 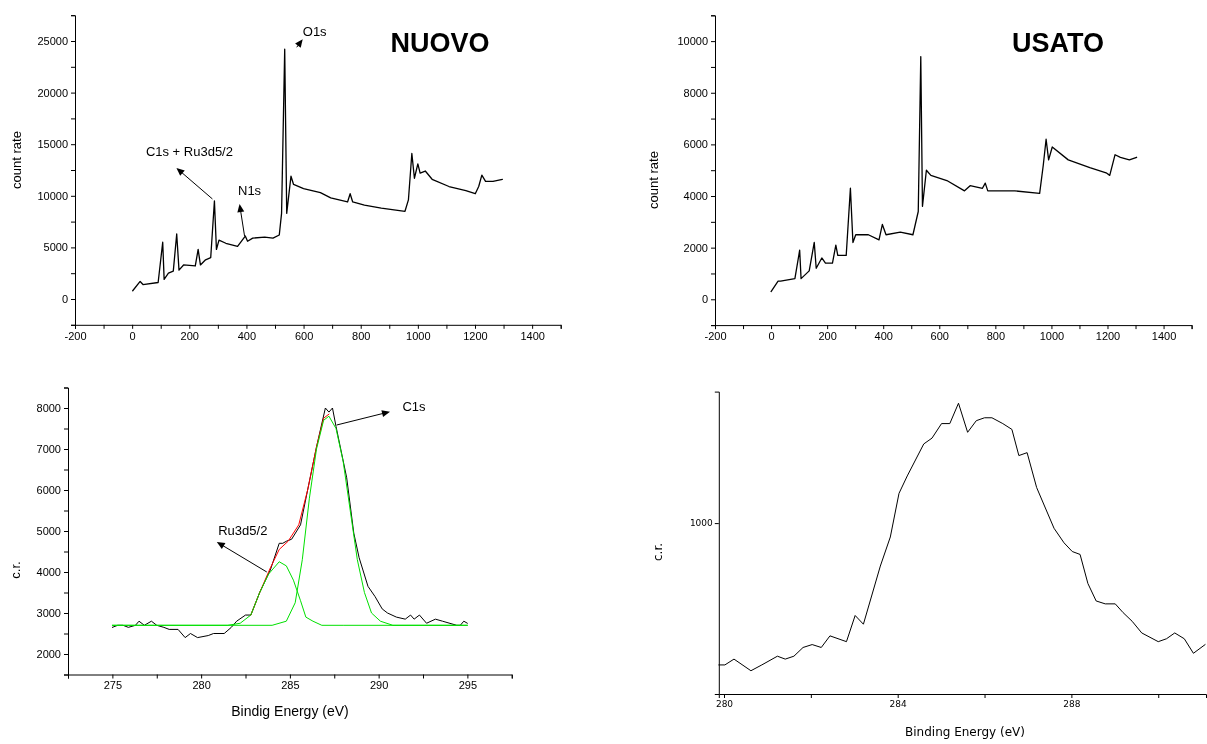 I want to click on x-tick-label: 285, so click(x=290, y=685).